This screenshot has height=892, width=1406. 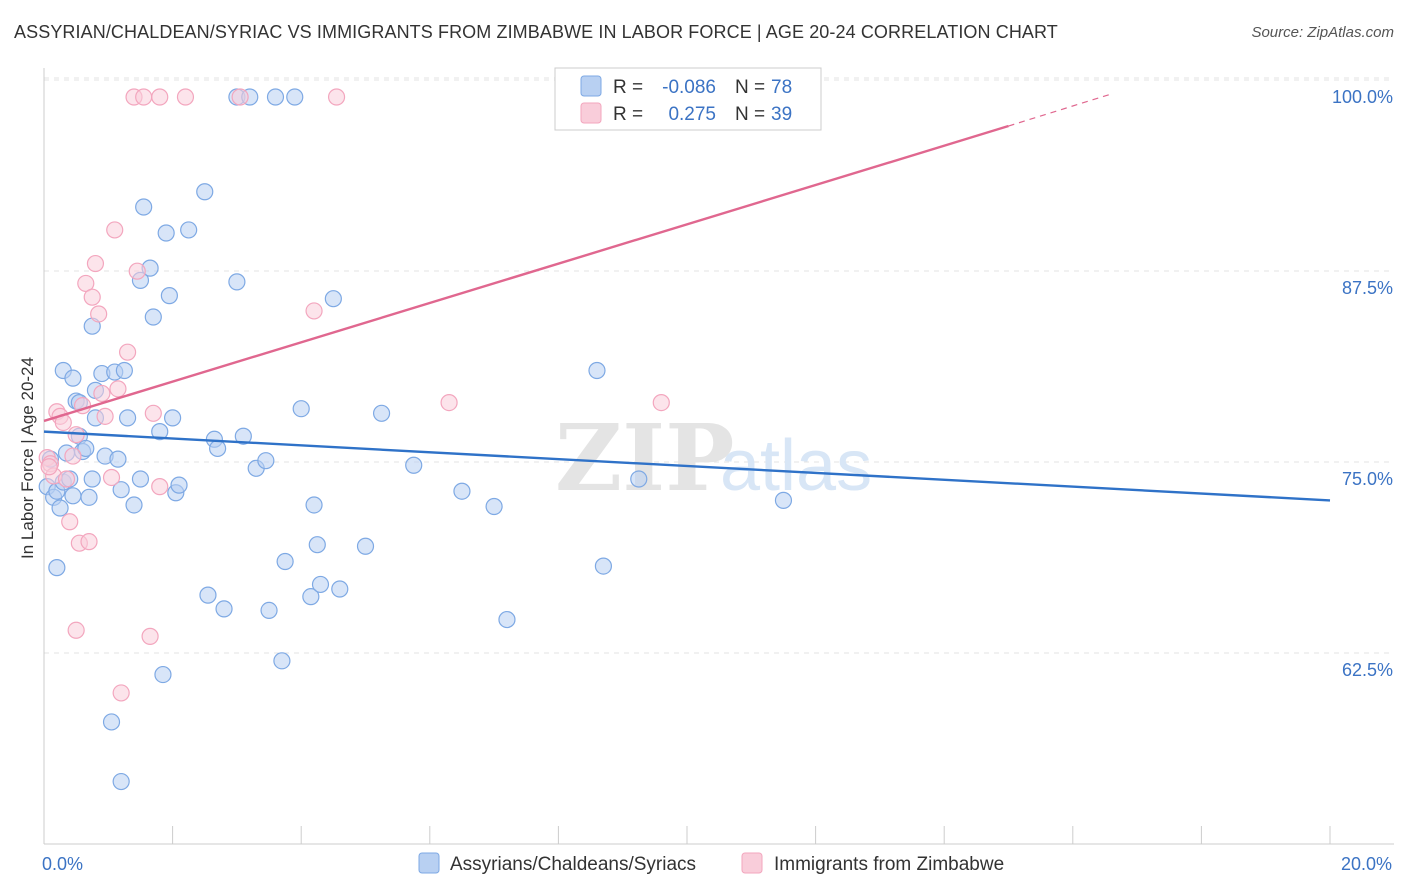 What do you see at coordinates (1367, 670) in the screenshot?
I see `y-tick-label-0: 62.5%` at bounding box center [1367, 670].